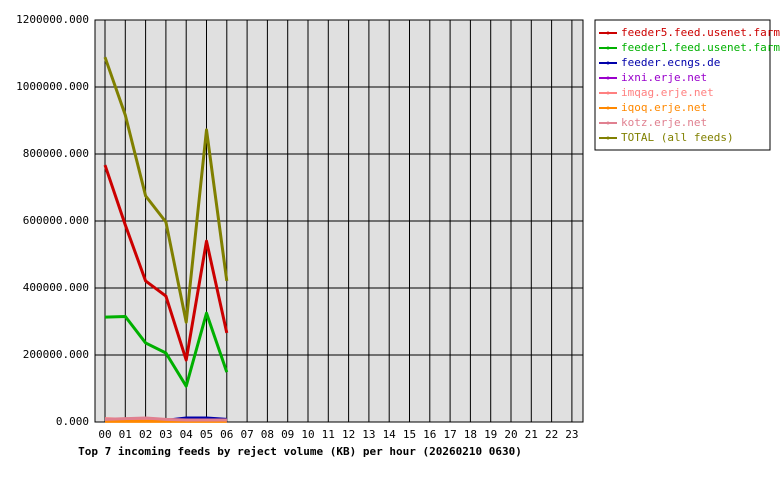 The width and height of the screenshot is (780, 480). I want to click on x-tick-label: 18, so click(470, 434).